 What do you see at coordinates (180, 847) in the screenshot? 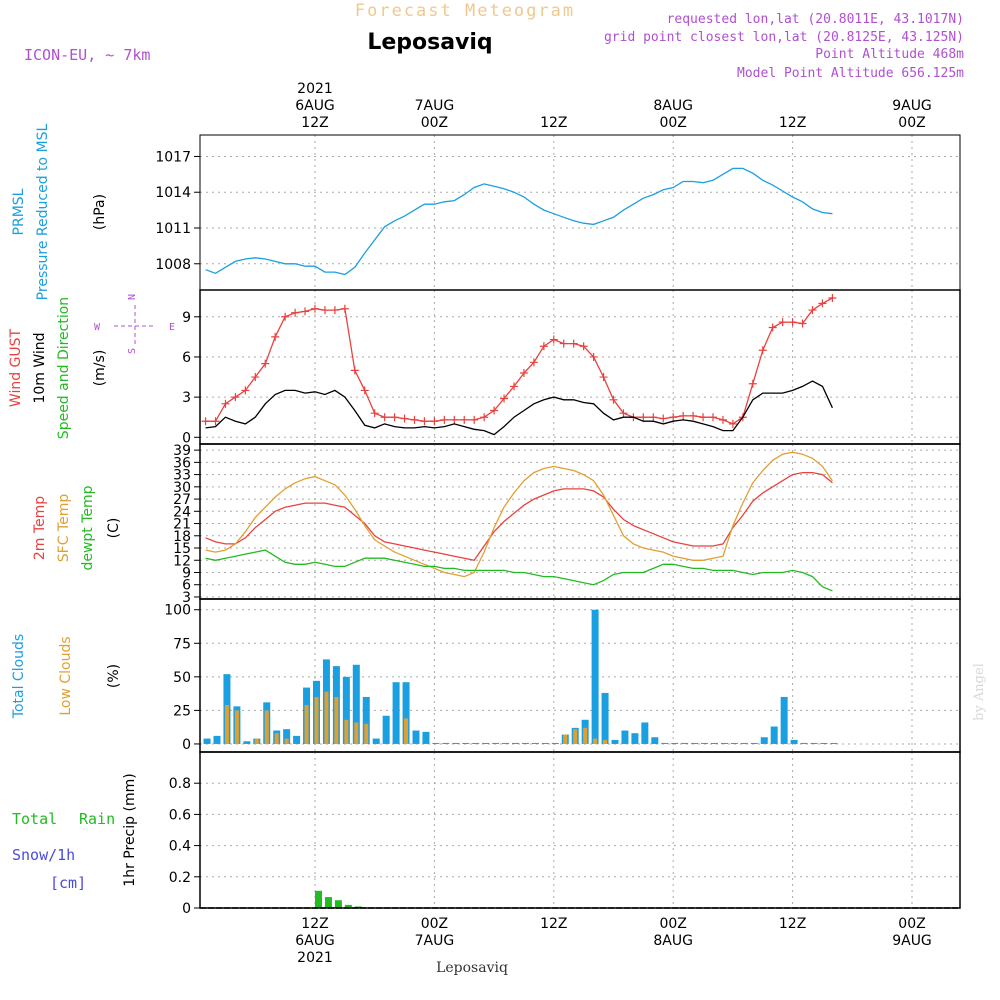
I see `y-tick-label: 0.4` at bounding box center [180, 847].